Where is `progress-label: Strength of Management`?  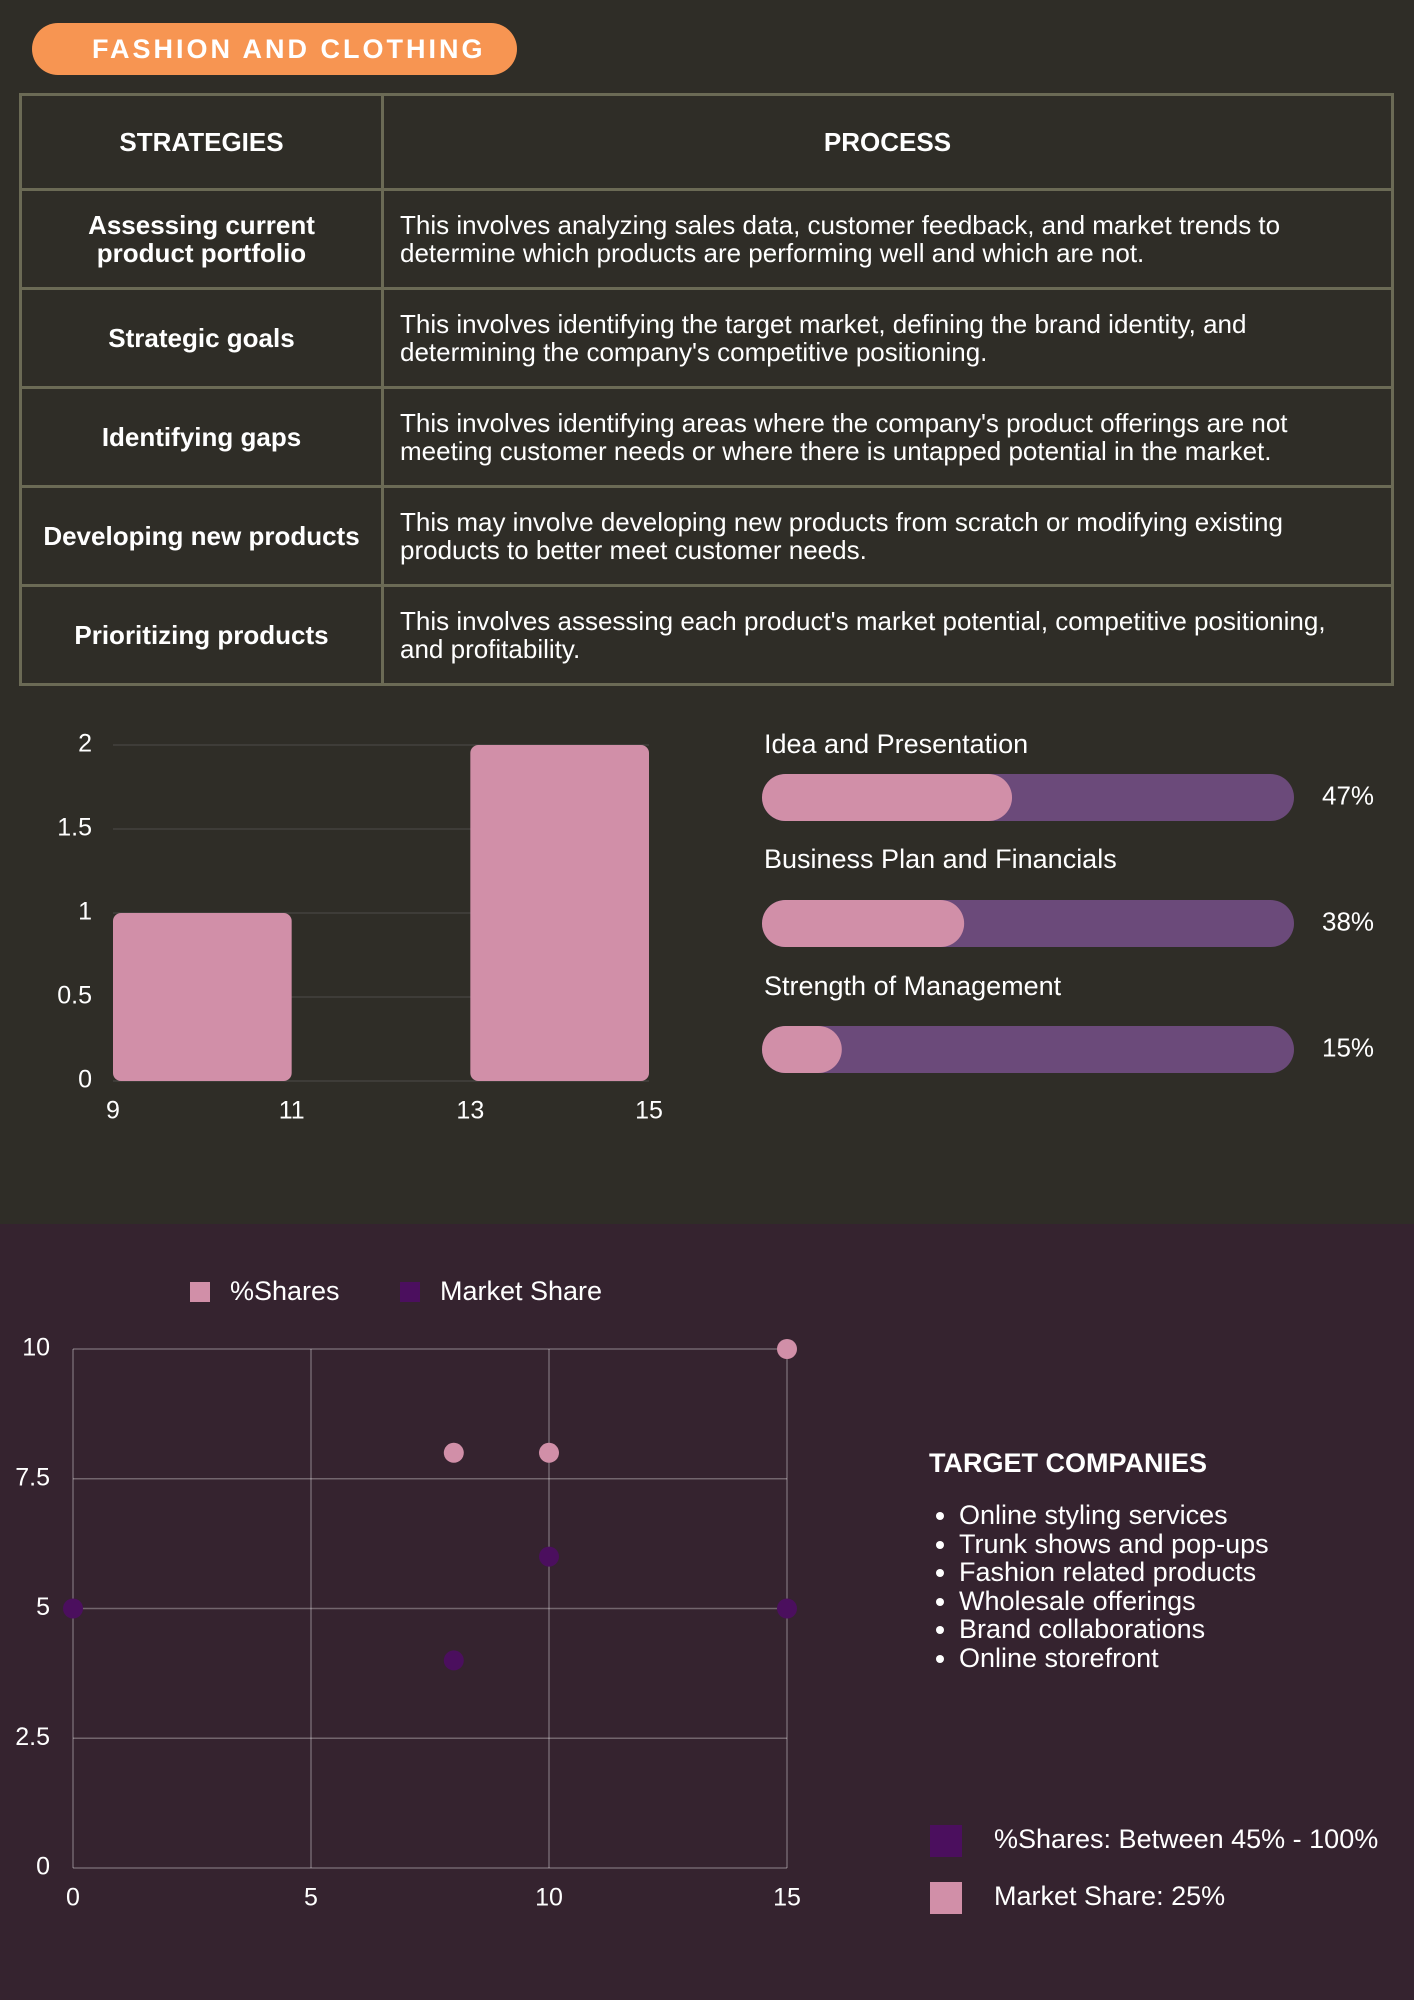 progress-label: Strength of Management is located at coordinates (913, 986).